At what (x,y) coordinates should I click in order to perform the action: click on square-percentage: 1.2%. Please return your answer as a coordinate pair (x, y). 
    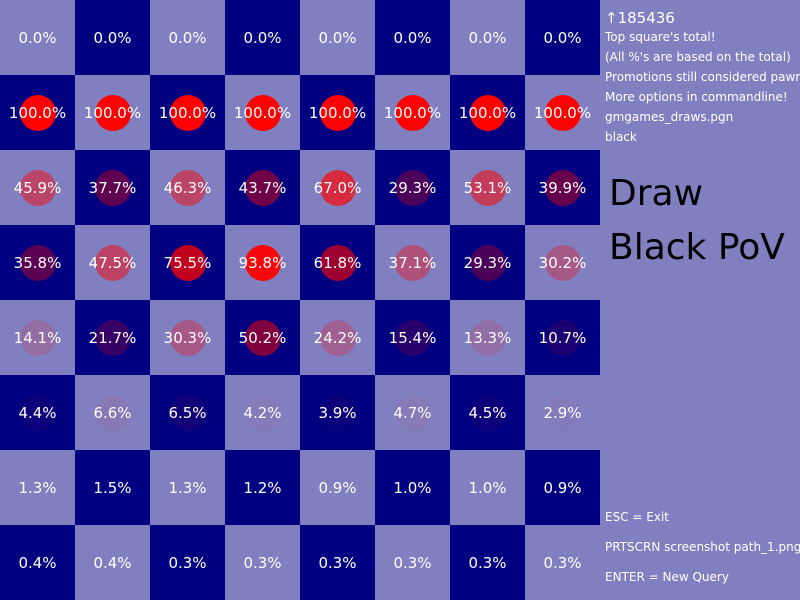
    Looking at the image, I should click on (262, 487).